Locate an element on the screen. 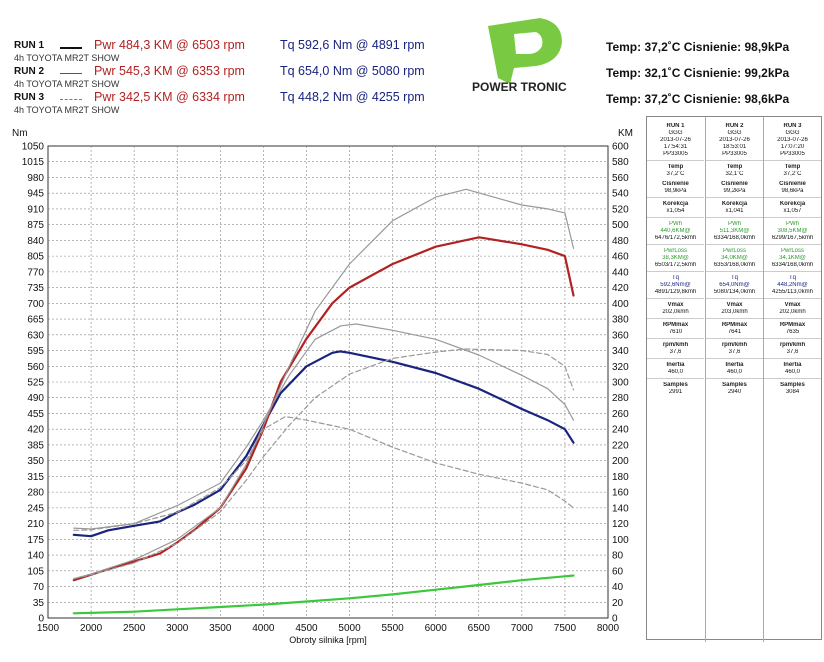 The image size is (824, 662). panel-s: 3084 is located at coordinates (792, 392).